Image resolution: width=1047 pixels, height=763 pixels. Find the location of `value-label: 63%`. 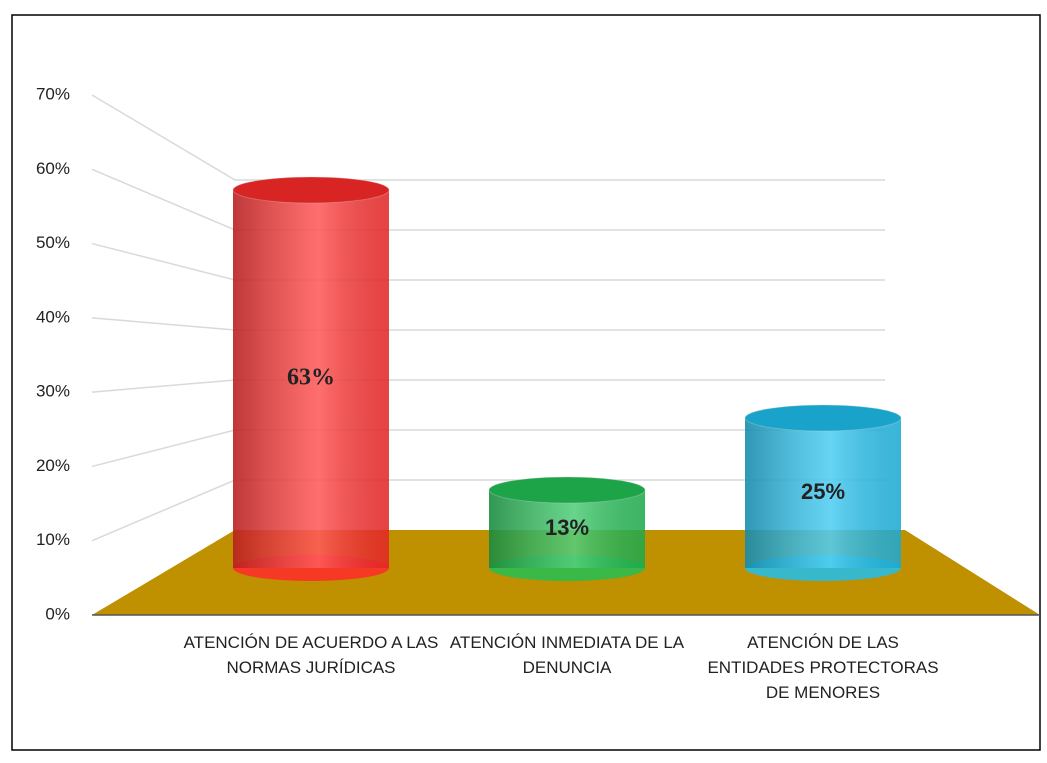

value-label: 63% is located at coordinates (311, 378).